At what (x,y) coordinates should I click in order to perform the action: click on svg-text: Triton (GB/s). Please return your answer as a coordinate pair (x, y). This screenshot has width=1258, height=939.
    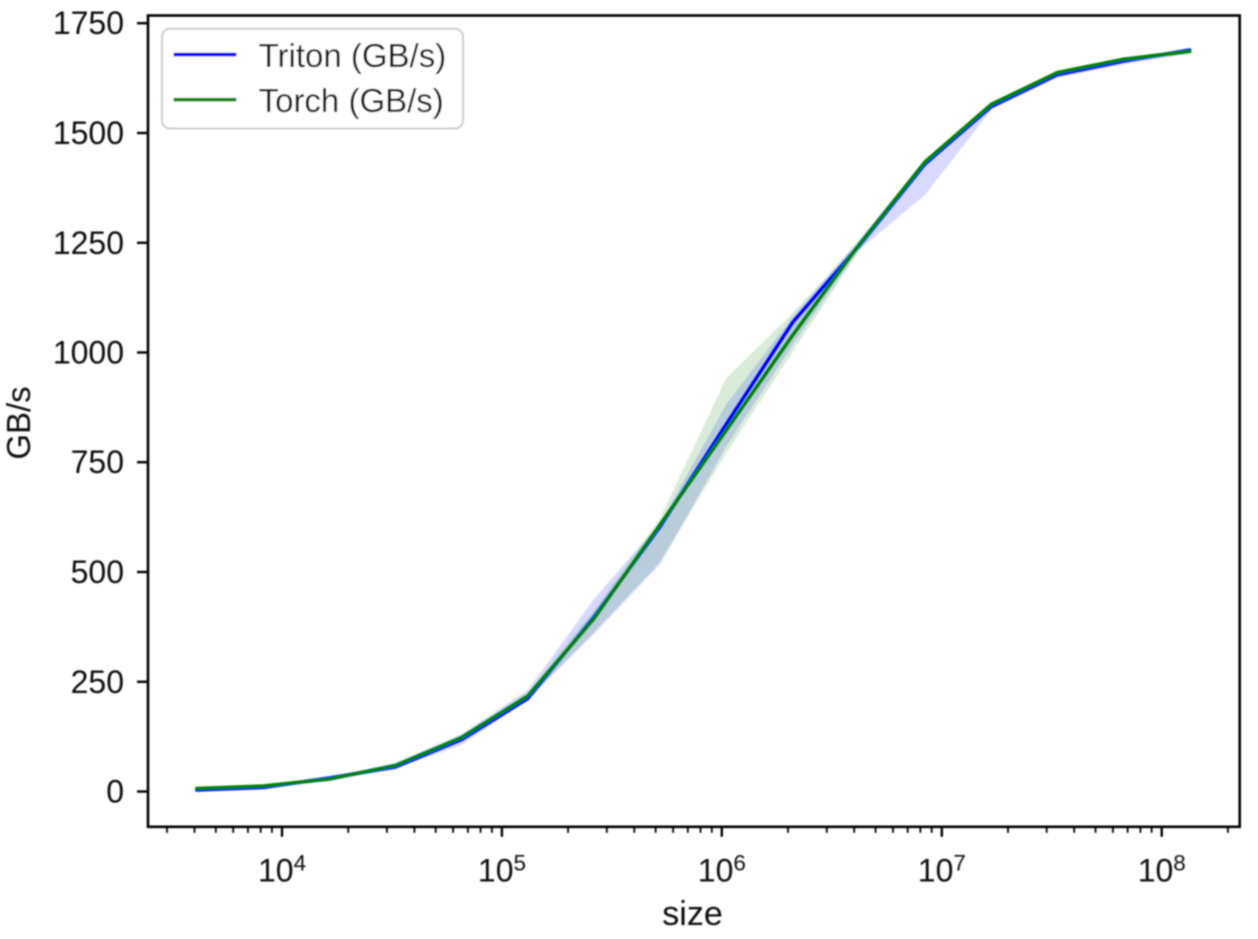
    Looking at the image, I should click on (353, 55).